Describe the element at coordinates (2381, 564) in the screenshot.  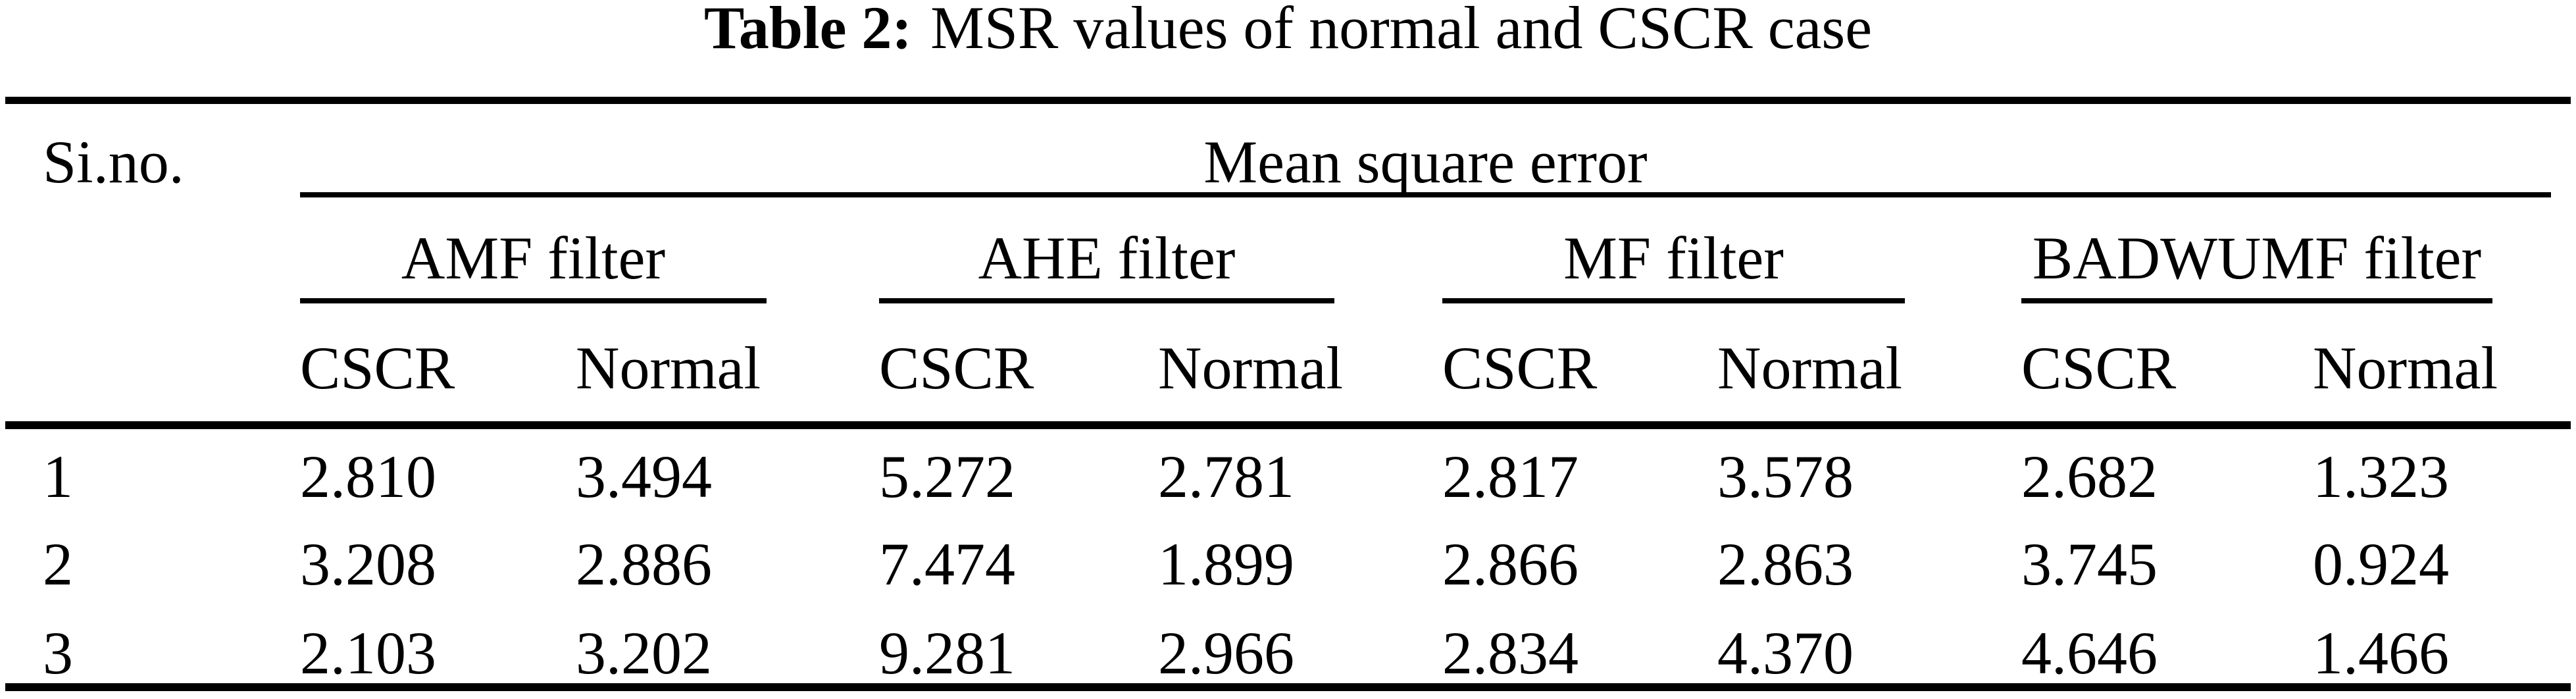
I see `row2-badwumf-normal: 0.924` at that location.